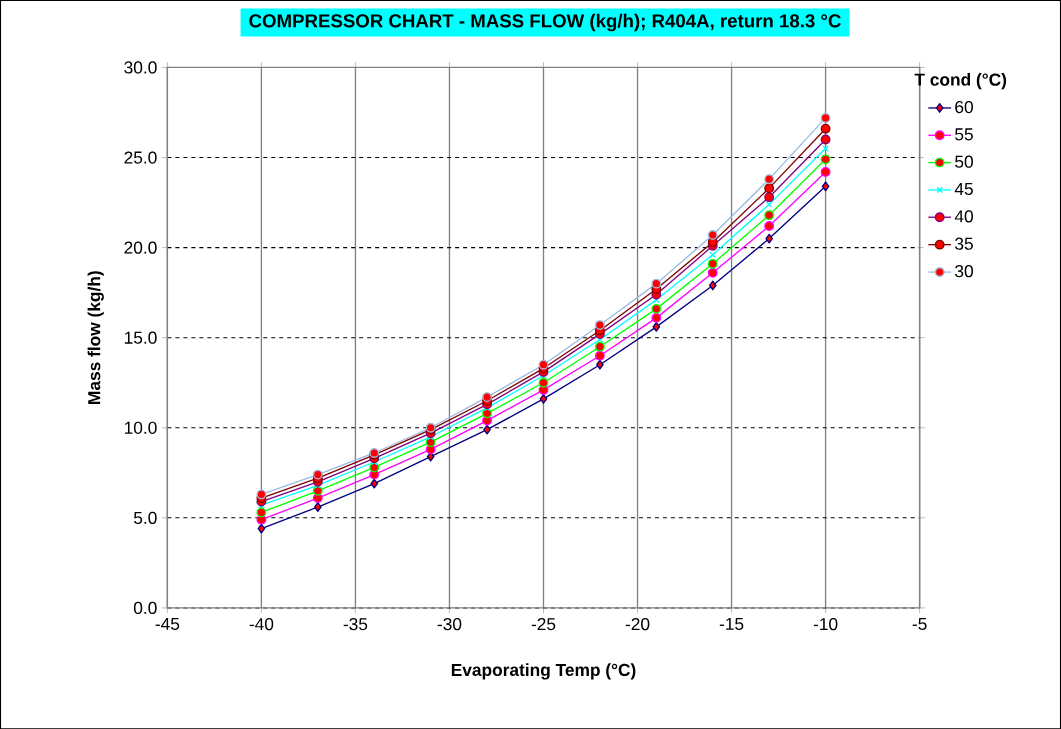 The width and height of the screenshot is (1061, 729). What do you see at coordinates (355, 624) in the screenshot?
I see `x-tick-label: -35` at bounding box center [355, 624].